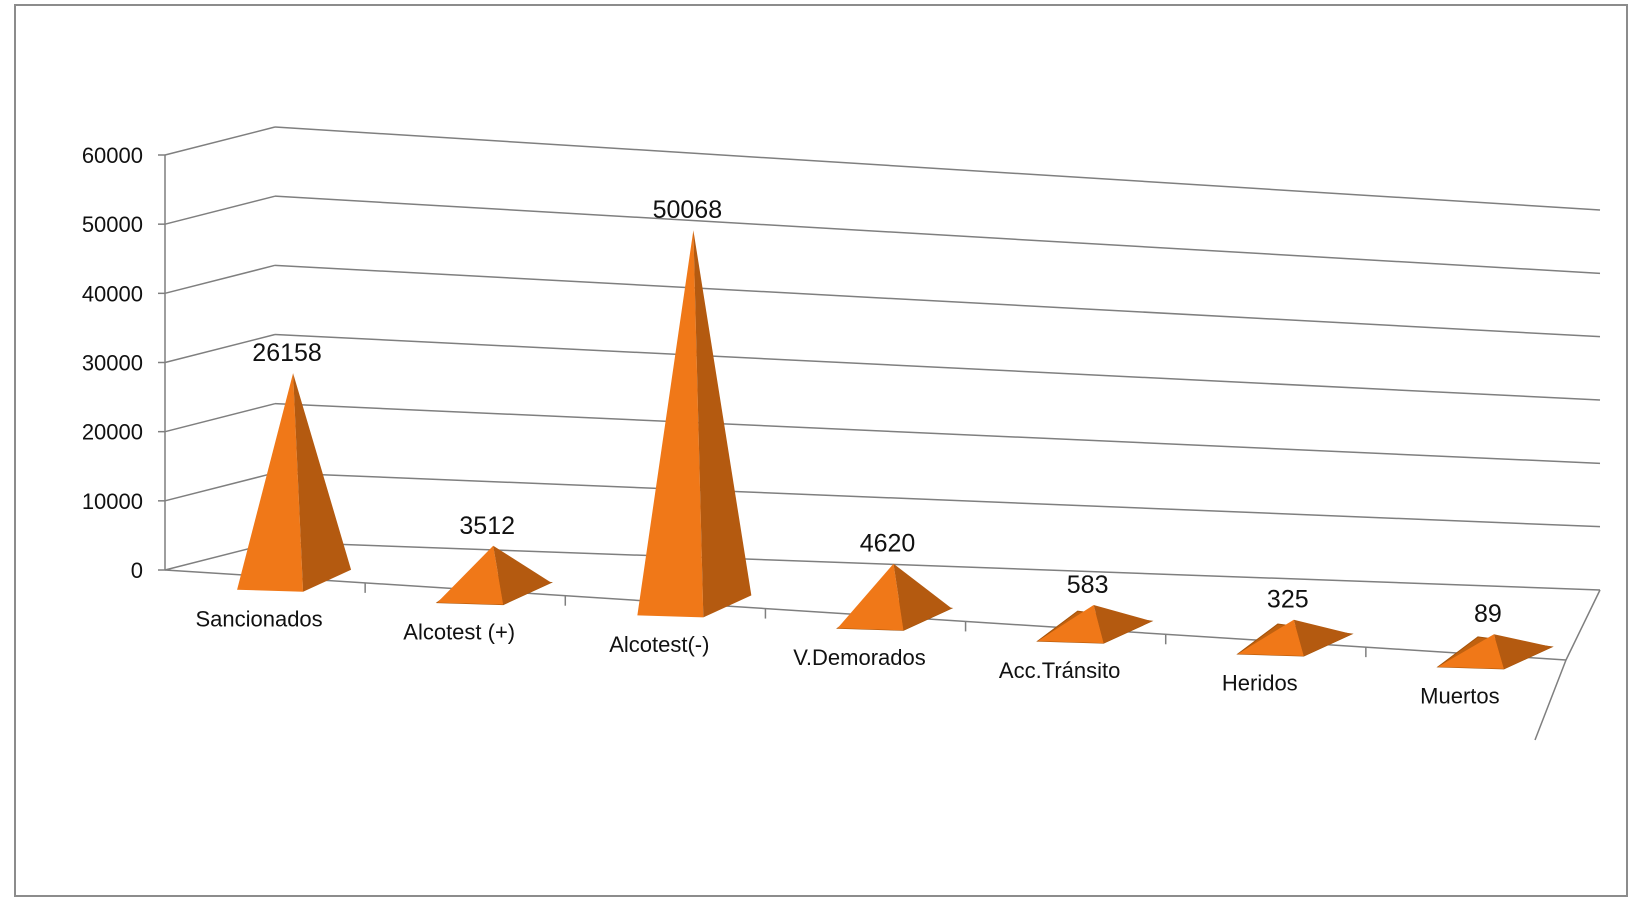 This screenshot has width=1634, height=903. What do you see at coordinates (137, 570) in the screenshot?
I see `y-tick-label: 0` at bounding box center [137, 570].